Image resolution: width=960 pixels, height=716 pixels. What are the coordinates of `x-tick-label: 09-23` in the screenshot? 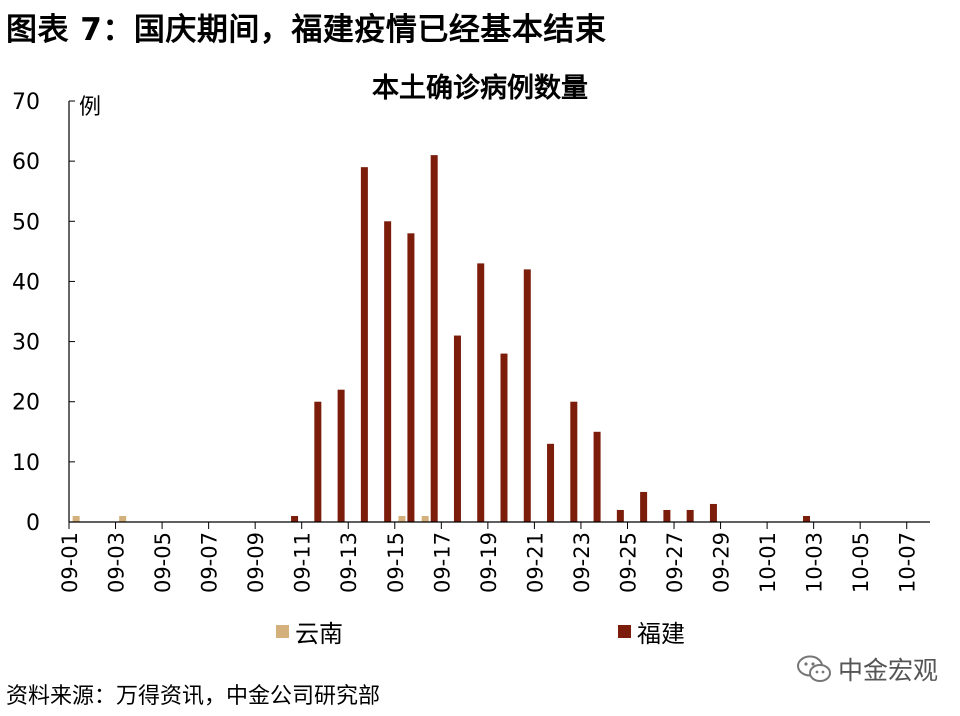 It's located at (582, 562).